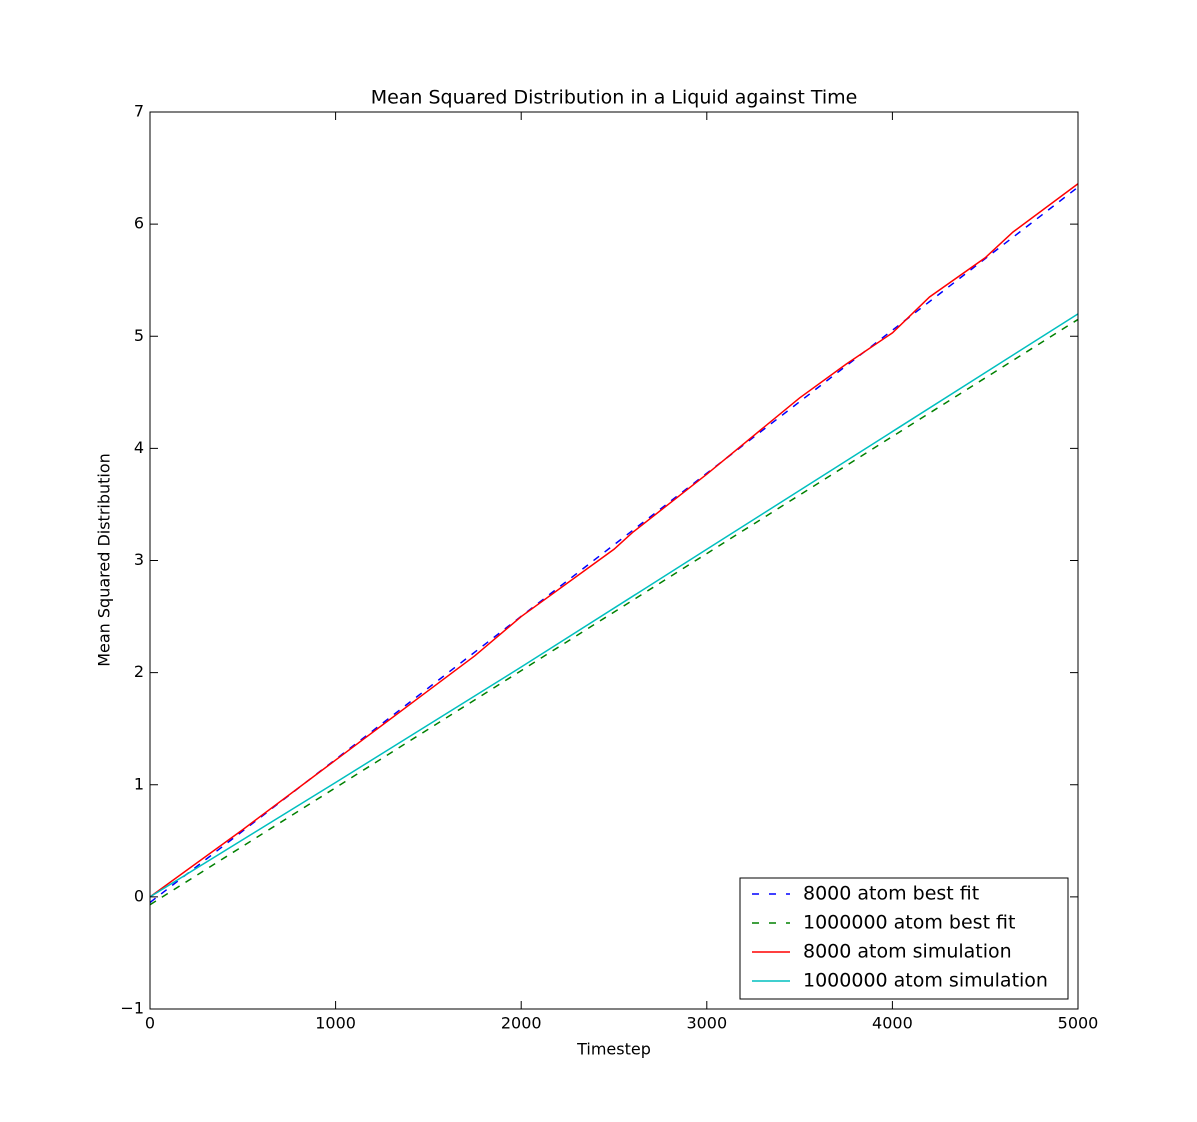 This screenshot has height=1122, width=1197. I want to click on y-tick-label: −1, so click(132, 1008).